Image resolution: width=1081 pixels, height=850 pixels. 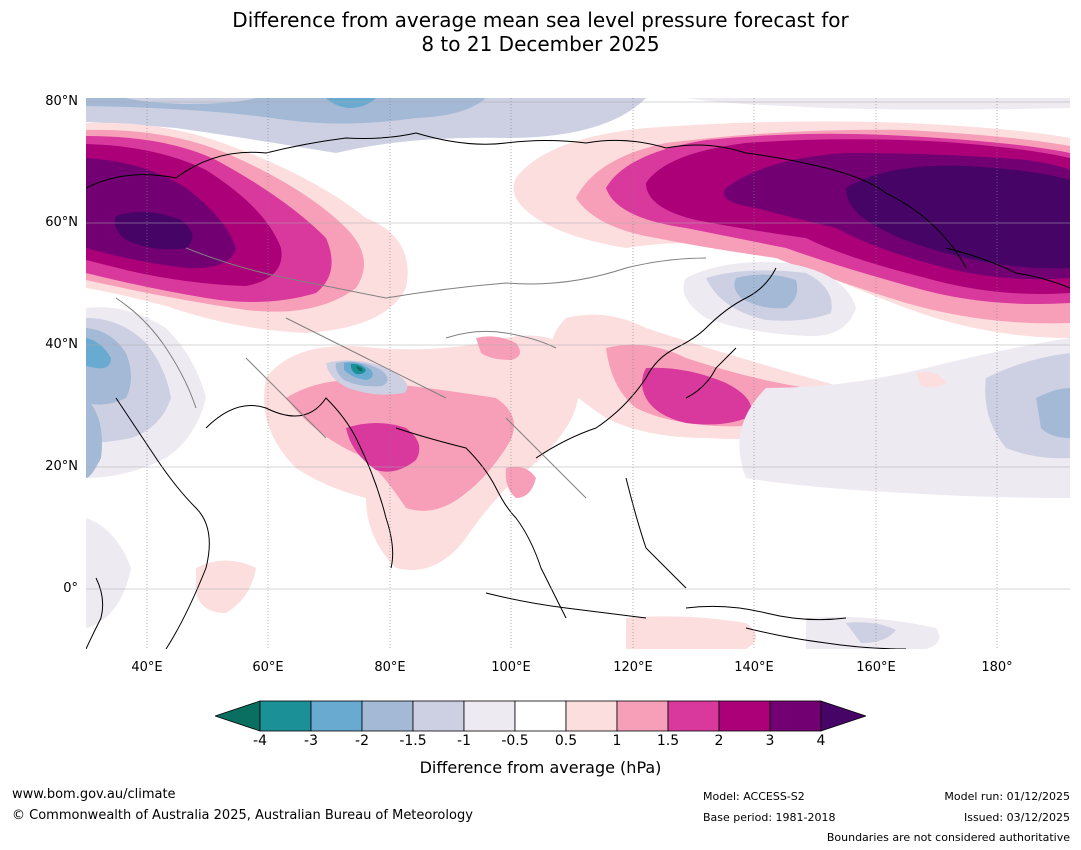 I want to click on pacific-negative-anomaly, so click(x=904, y=418).